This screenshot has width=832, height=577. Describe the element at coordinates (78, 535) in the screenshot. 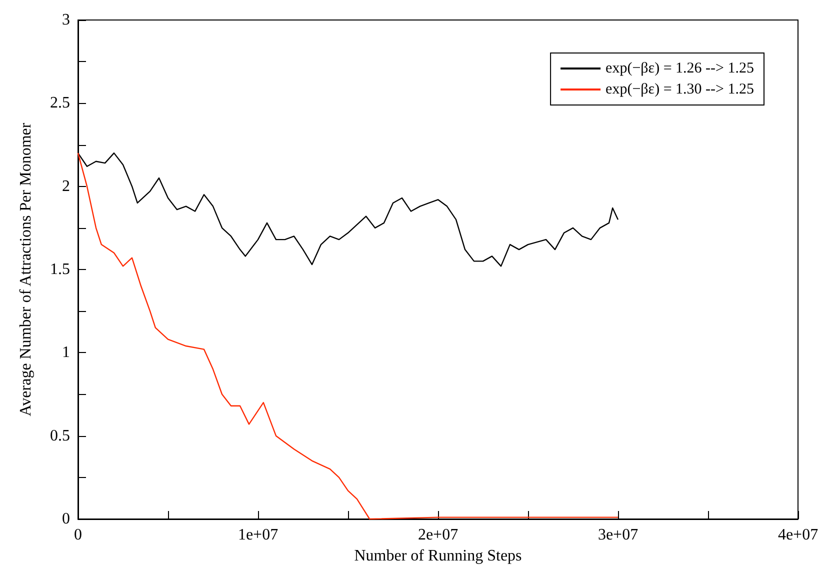

I see `x-tick-label: 0` at that location.